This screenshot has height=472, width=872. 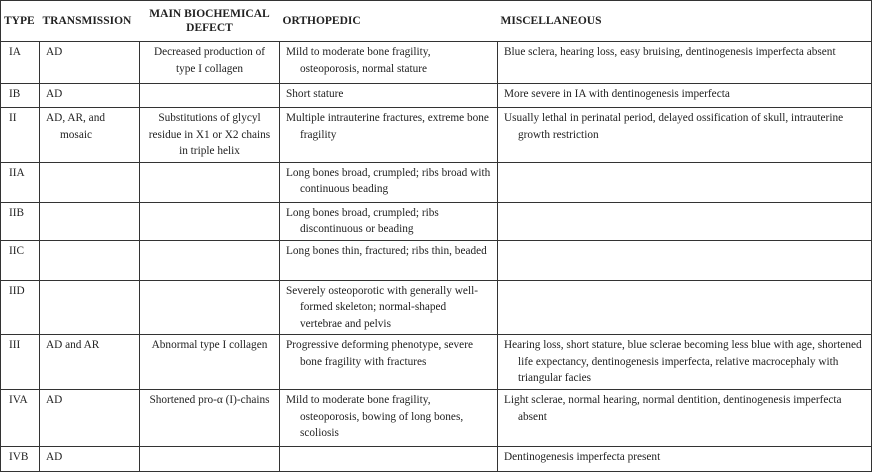 I want to click on cell-transmission: AD, AR, and mosaic, so click(x=89, y=135).